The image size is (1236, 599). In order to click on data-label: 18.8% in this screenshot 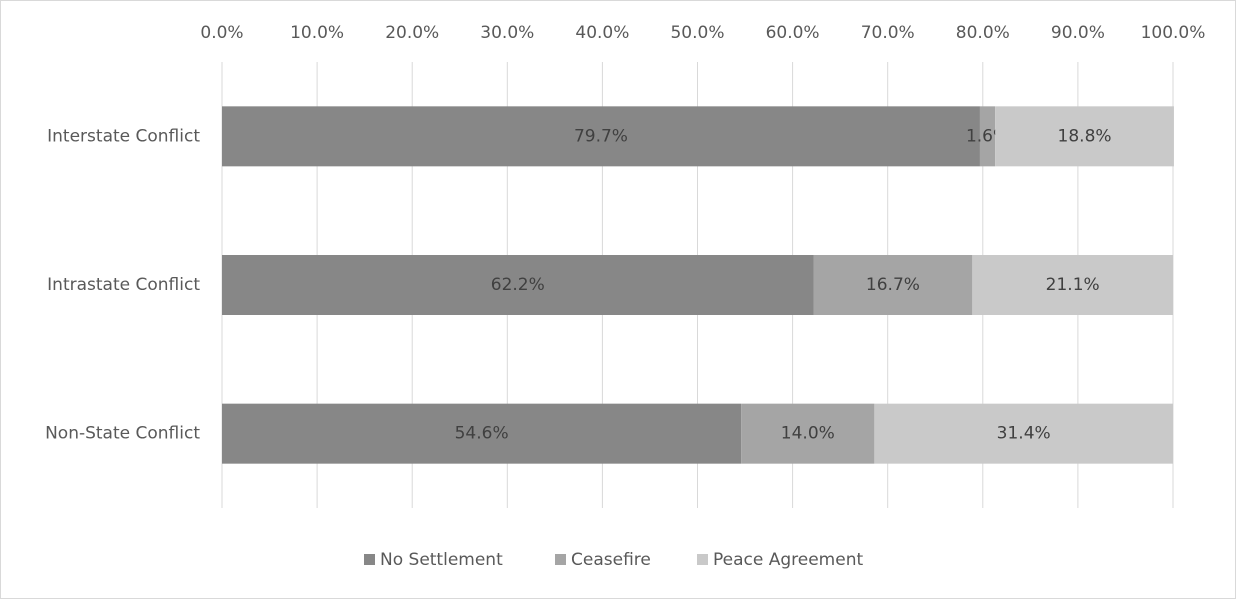, I will do `click(1085, 136)`.